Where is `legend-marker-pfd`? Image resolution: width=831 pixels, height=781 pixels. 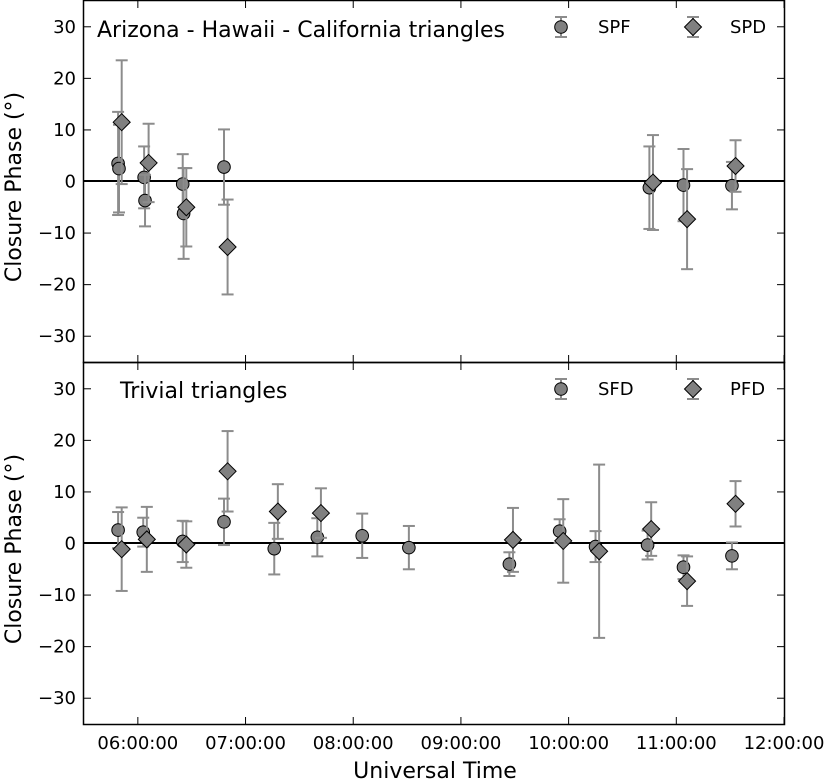
legend-marker-pfd is located at coordinates (693, 389).